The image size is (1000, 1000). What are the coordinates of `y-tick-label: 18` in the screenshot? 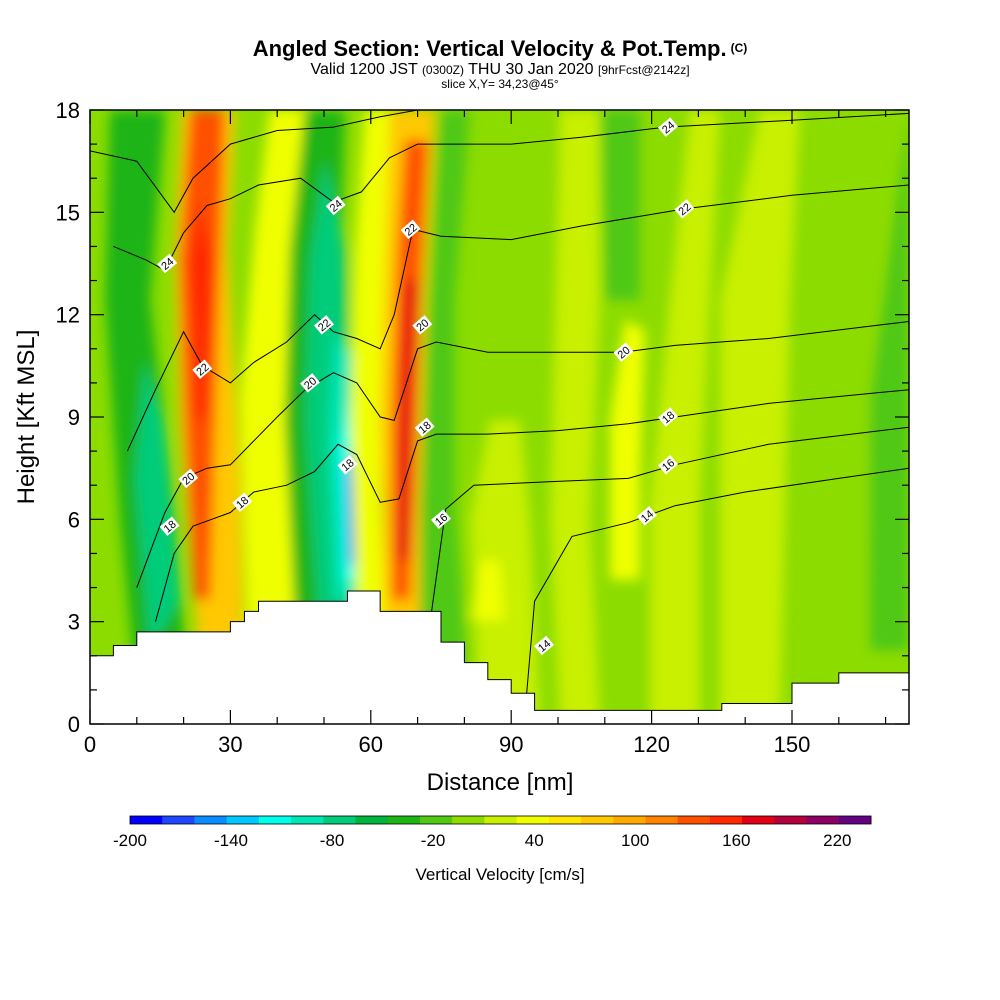 It's located at (68, 110).